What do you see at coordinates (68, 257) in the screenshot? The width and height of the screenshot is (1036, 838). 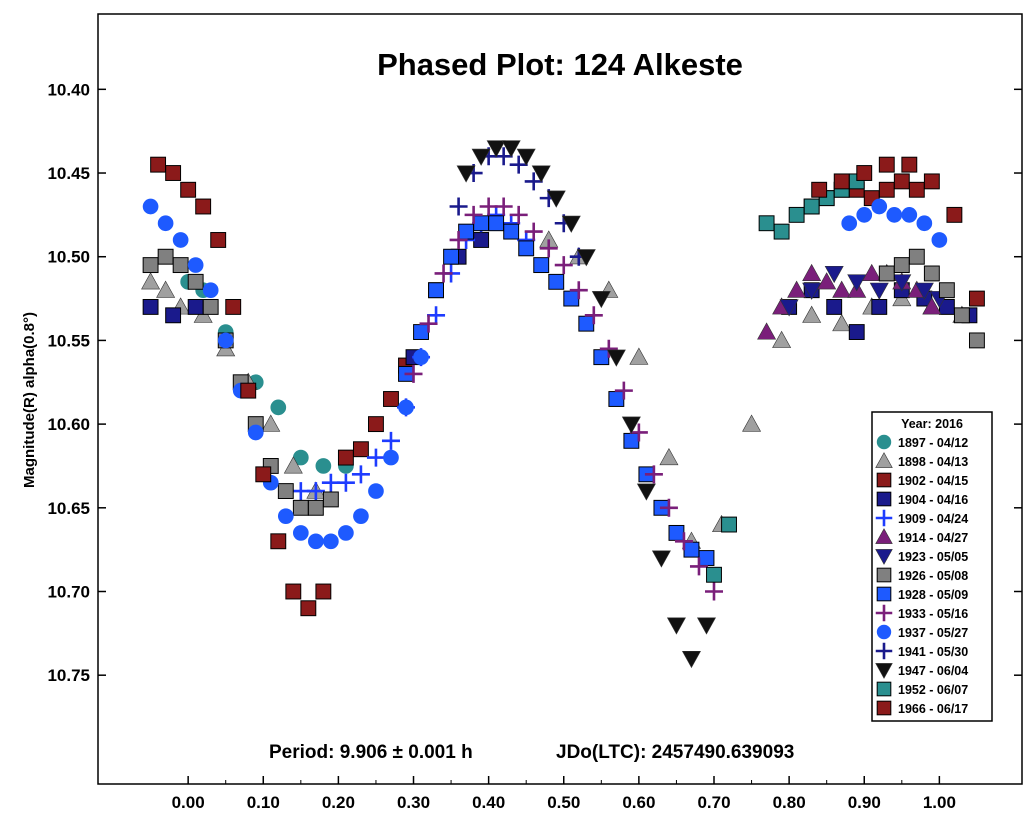 I see `y-tick-label: 10.50` at bounding box center [68, 257].